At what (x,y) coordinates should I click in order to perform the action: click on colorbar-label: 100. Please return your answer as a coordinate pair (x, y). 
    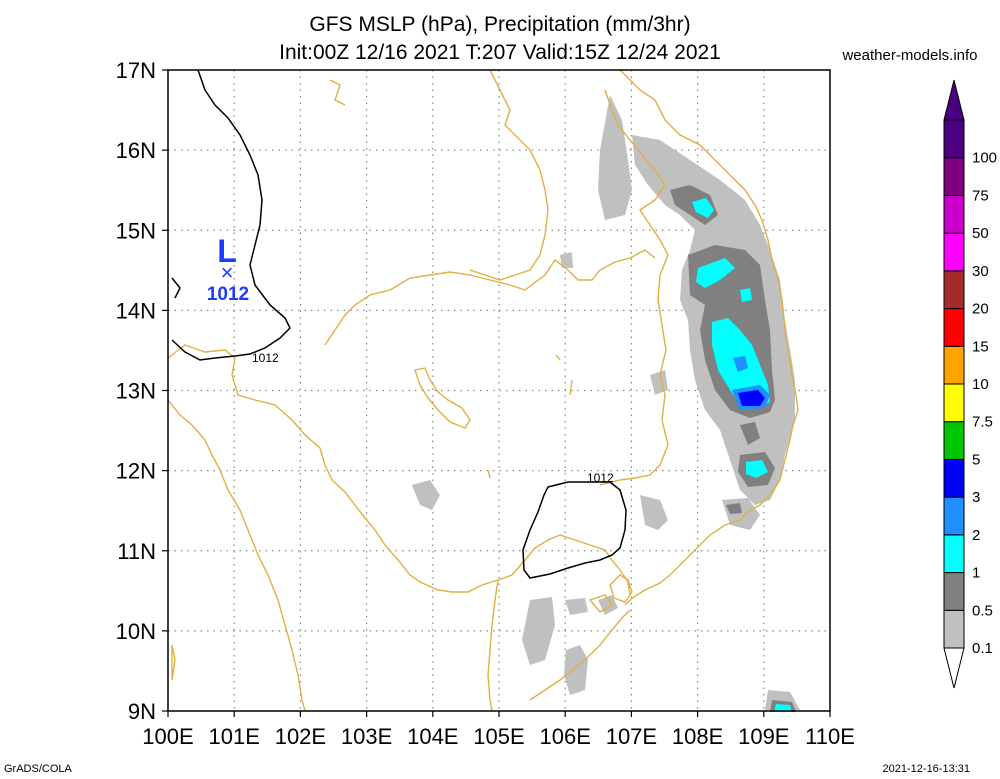
    Looking at the image, I should click on (984, 158).